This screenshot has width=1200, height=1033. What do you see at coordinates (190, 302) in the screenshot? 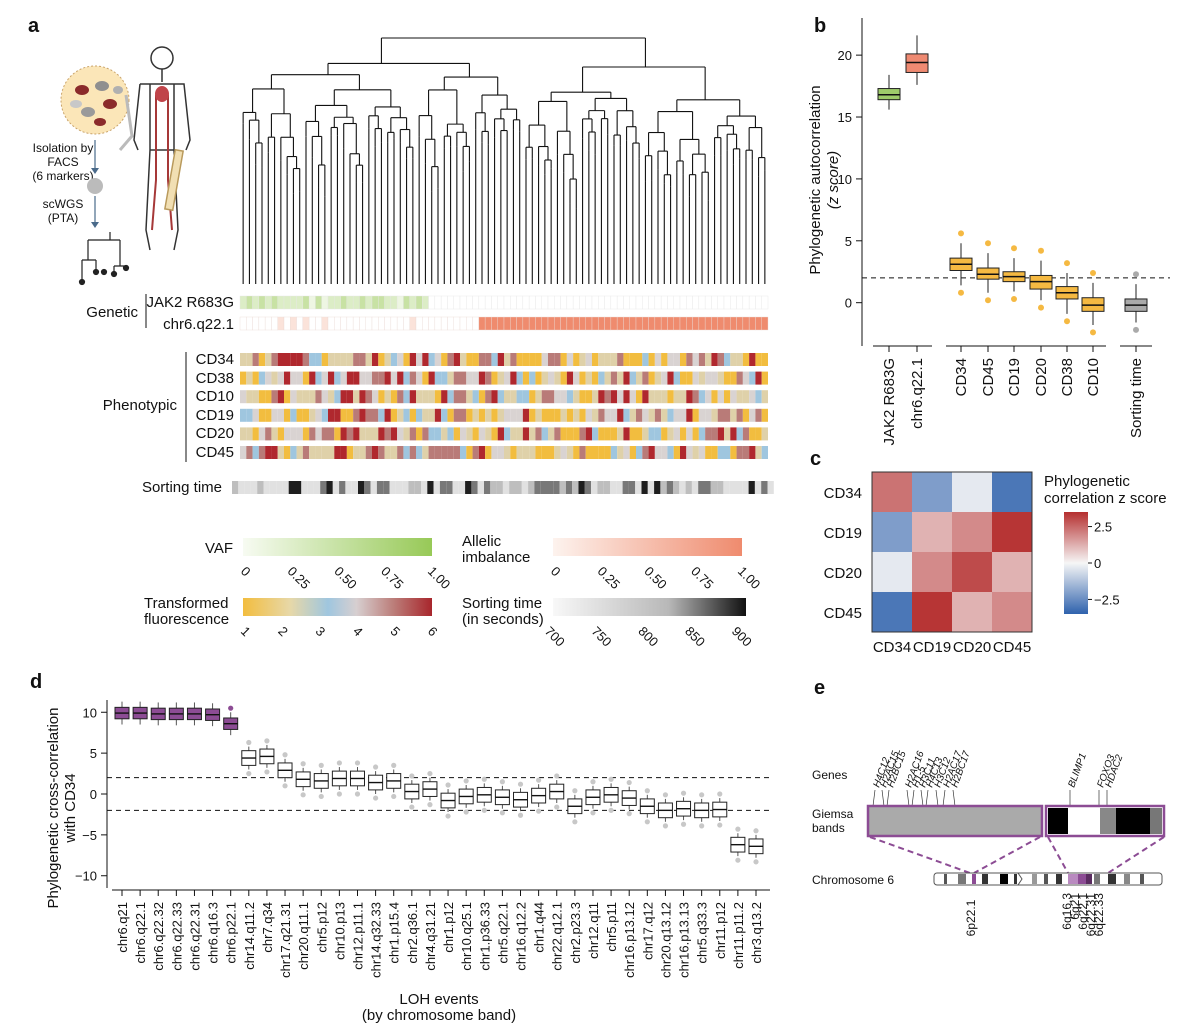
I see `jak2-row-label: JAK2 R683G` at bounding box center [190, 302].